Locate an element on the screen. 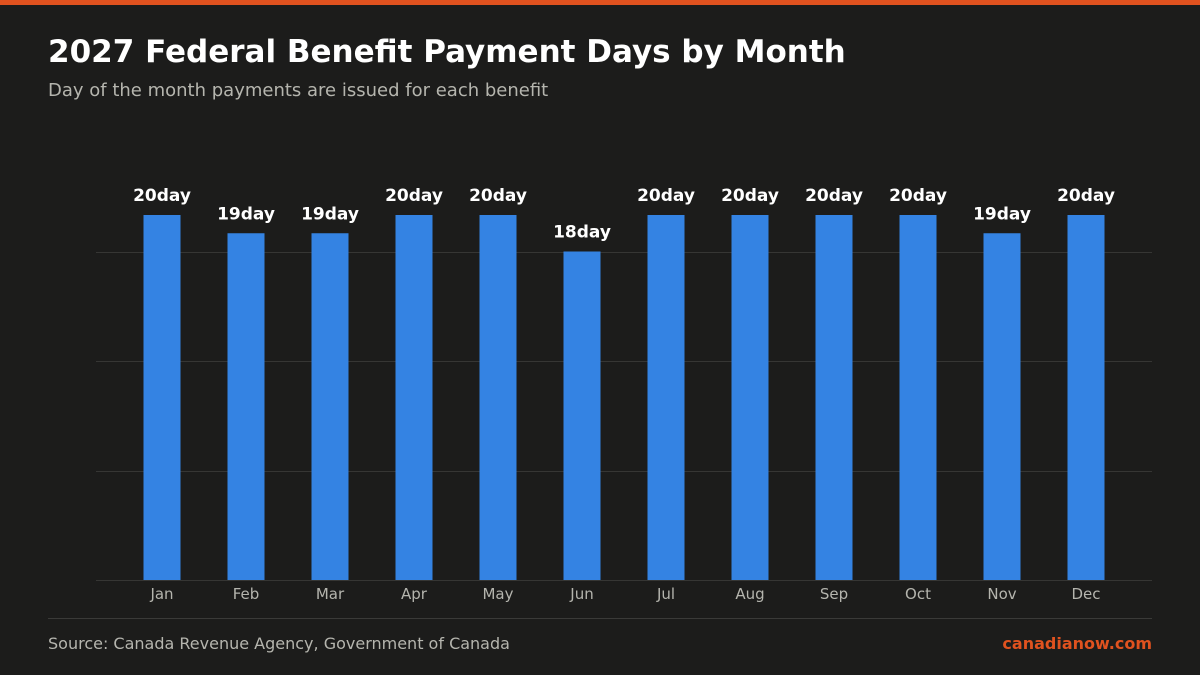  data-label-dec: 20day is located at coordinates (1086, 196).